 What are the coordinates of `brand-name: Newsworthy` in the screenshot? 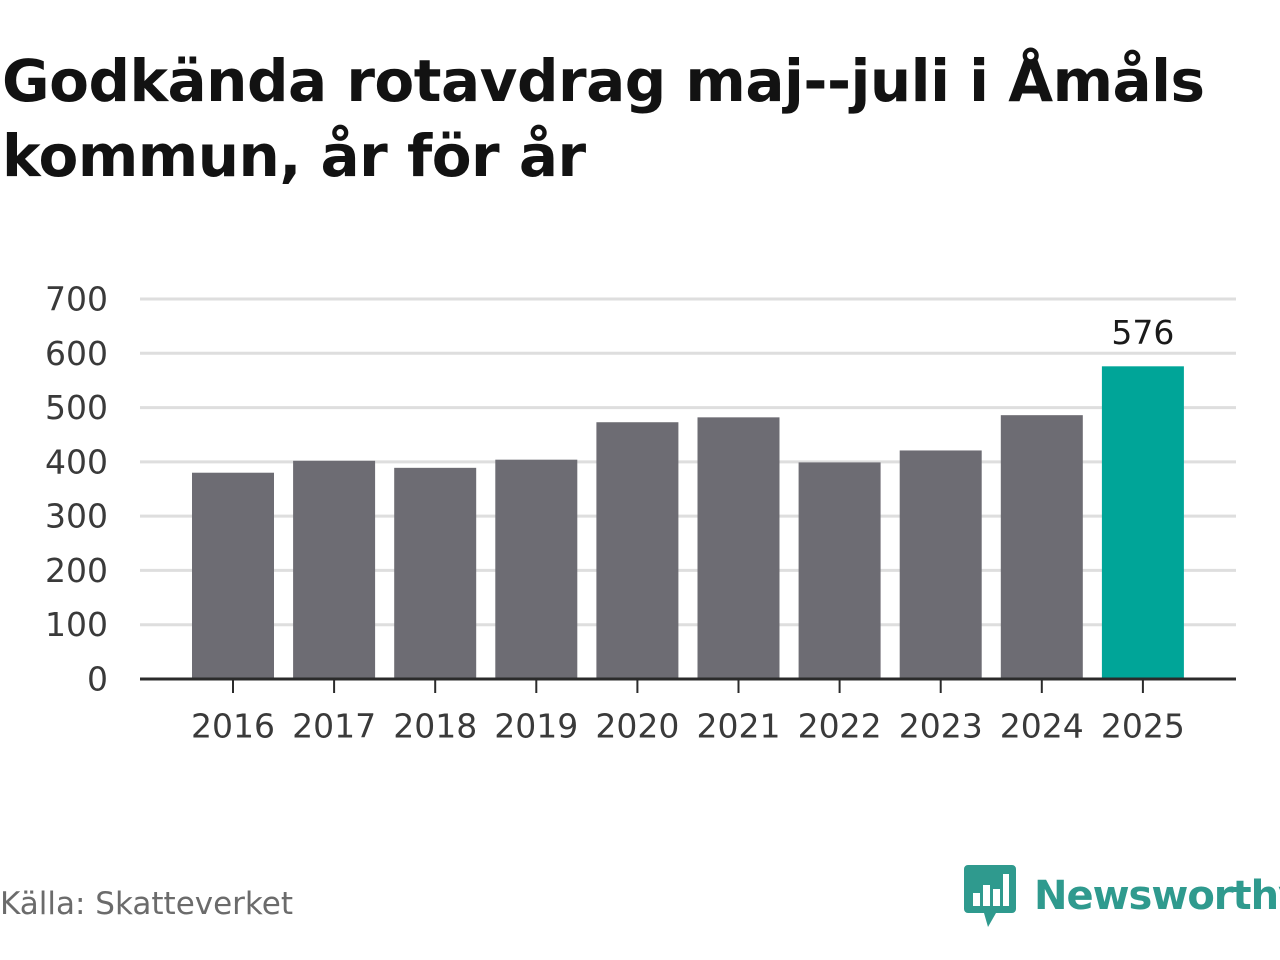 It's located at (1157, 896).